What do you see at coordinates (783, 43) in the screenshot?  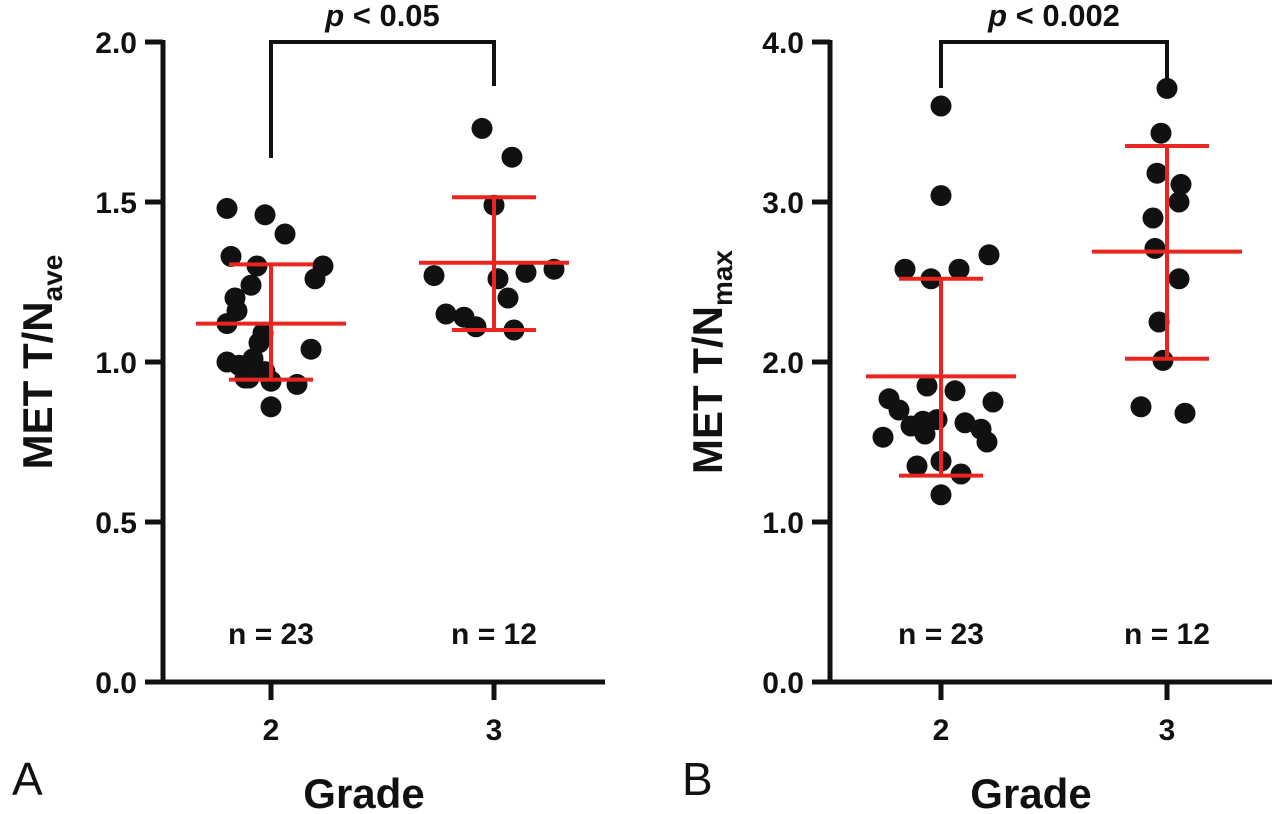 I see `y-tick-label: 4.0` at bounding box center [783, 43].